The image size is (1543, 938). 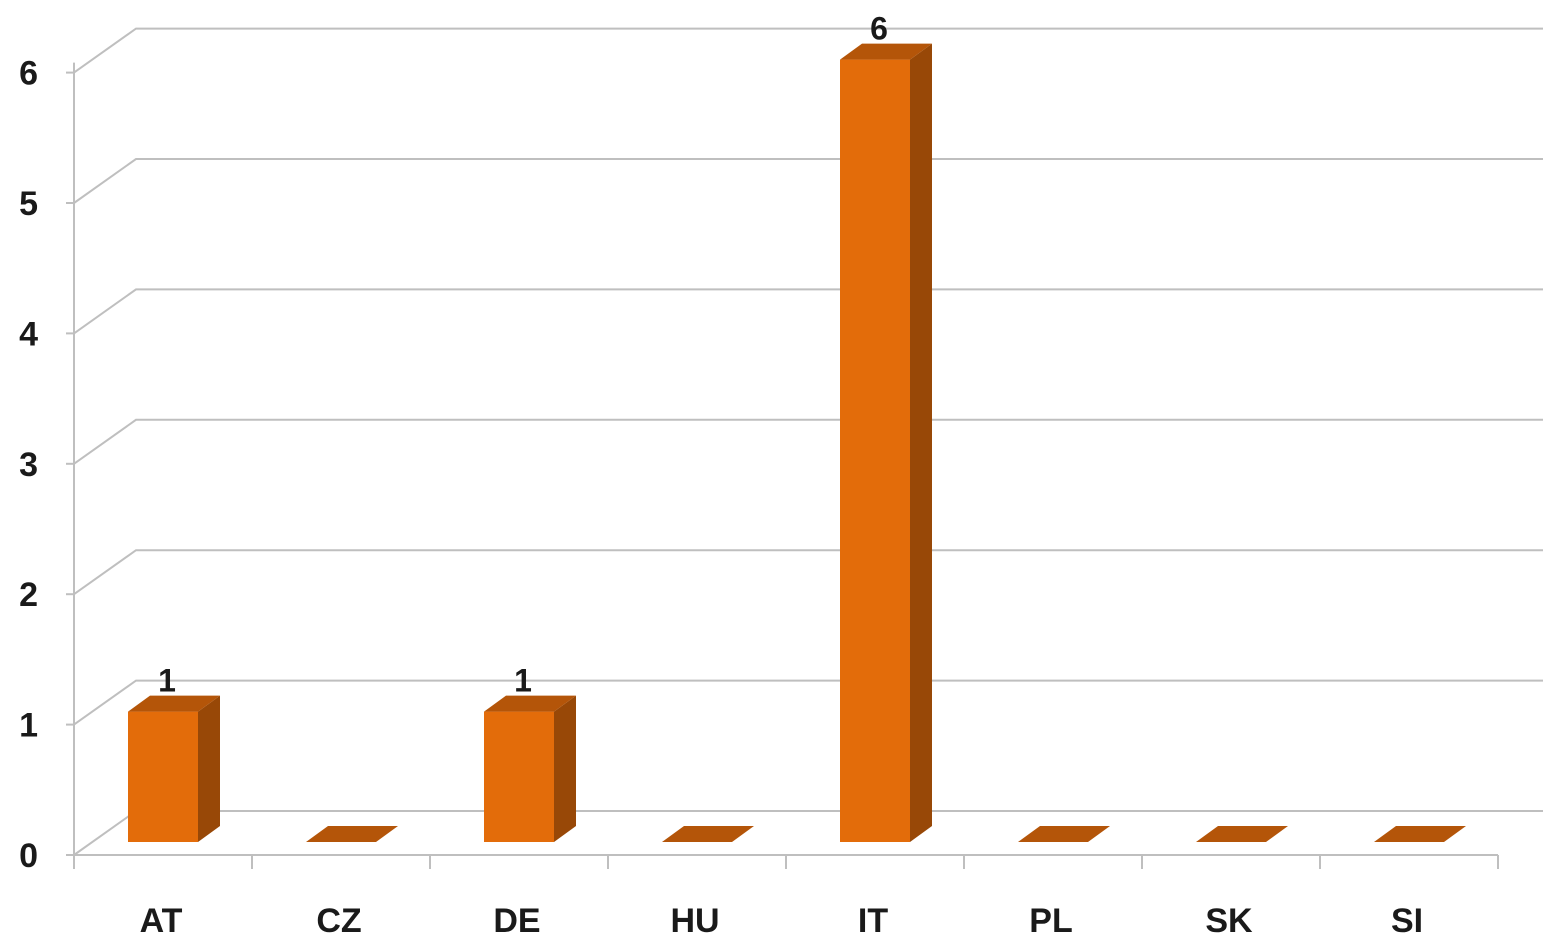 I want to click on bar-at, so click(x=174, y=768).